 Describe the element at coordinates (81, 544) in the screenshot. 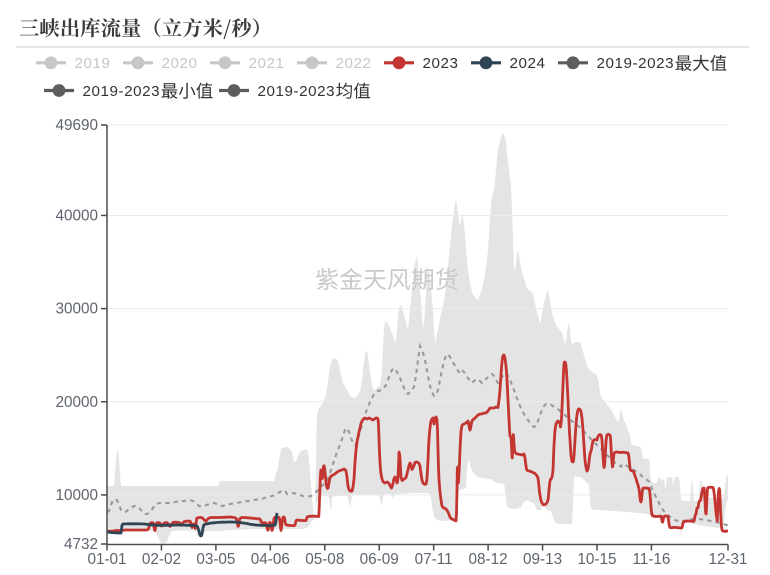

I see `svg-text: 4732` at that location.